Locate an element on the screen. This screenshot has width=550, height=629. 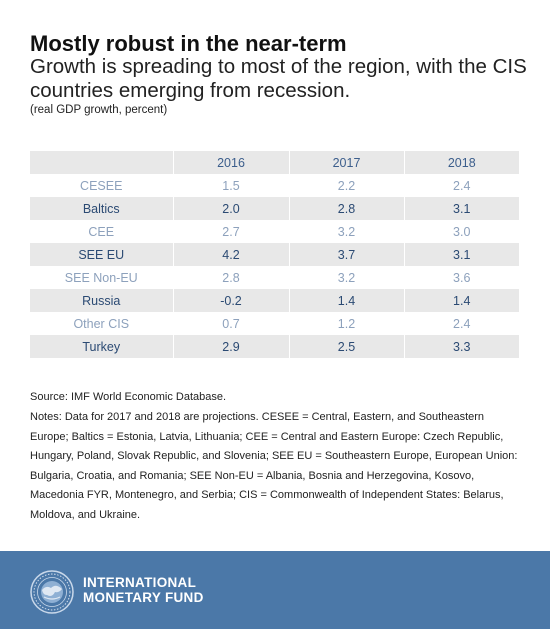
table-row: CESEE 1.5 2.2 2.4 is located at coordinates (274, 185).